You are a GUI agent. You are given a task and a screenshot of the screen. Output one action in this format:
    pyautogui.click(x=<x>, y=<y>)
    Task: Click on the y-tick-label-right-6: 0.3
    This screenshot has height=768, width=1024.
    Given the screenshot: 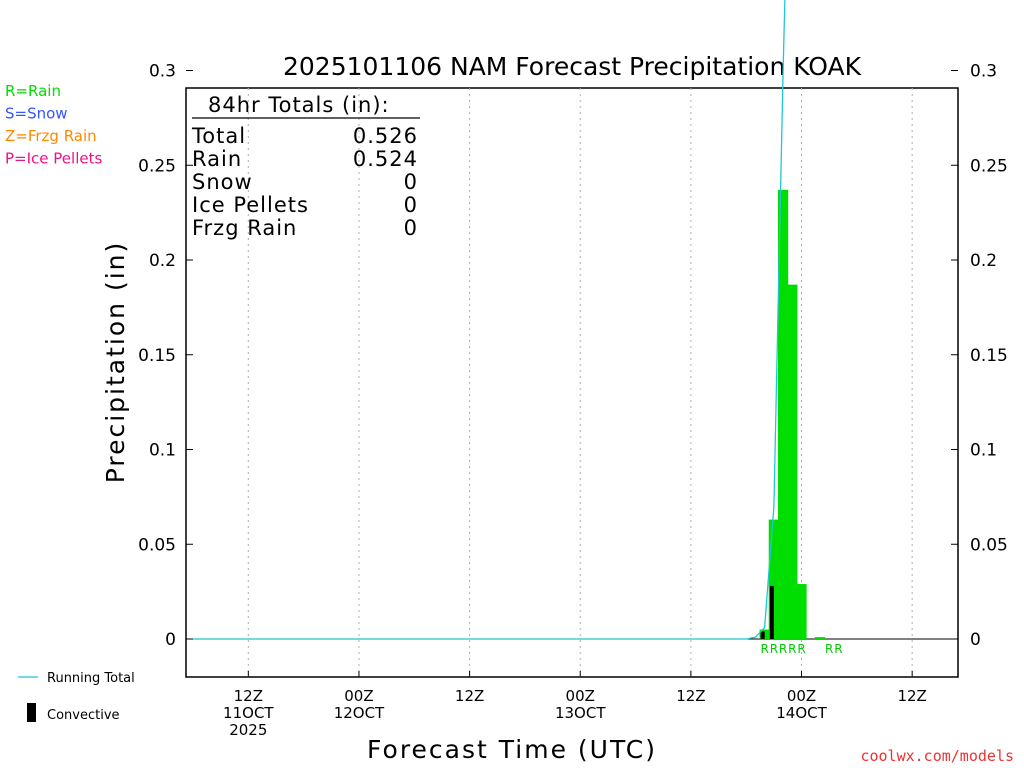 What is the action you would take?
    pyautogui.click(x=983, y=72)
    